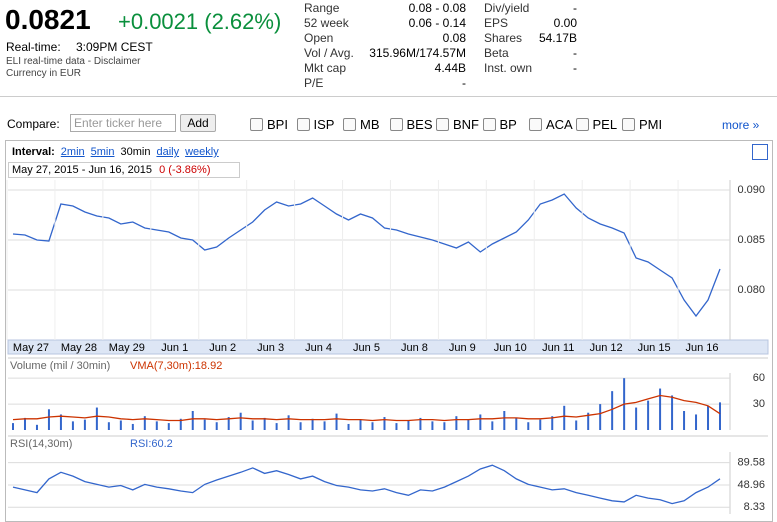  What do you see at coordinates (419, 124) in the screenshot?
I see `ticker-name: BES` at bounding box center [419, 124].